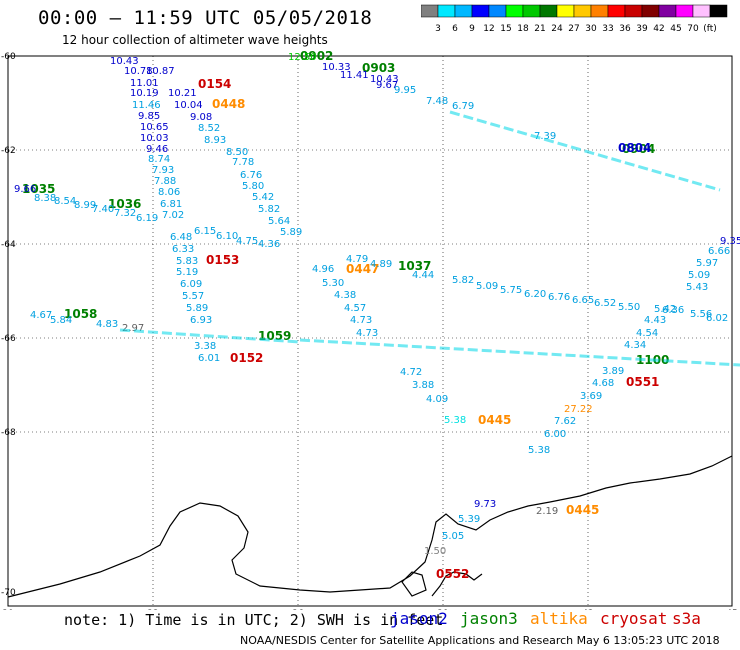  Describe the element at coordinates (583, 300) in the screenshot. I see `swh-value: 6.65` at that location.